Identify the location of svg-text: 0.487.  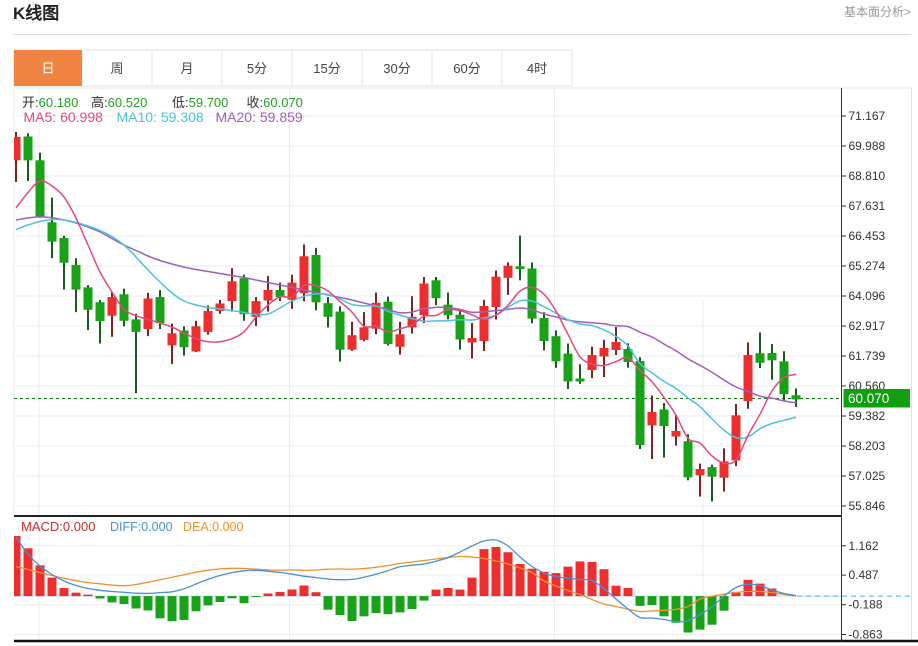
(864, 575).